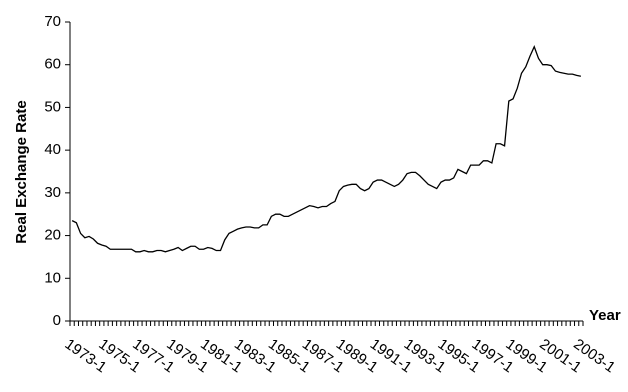  I want to click on y-tick-label: 20, so click(52, 235).